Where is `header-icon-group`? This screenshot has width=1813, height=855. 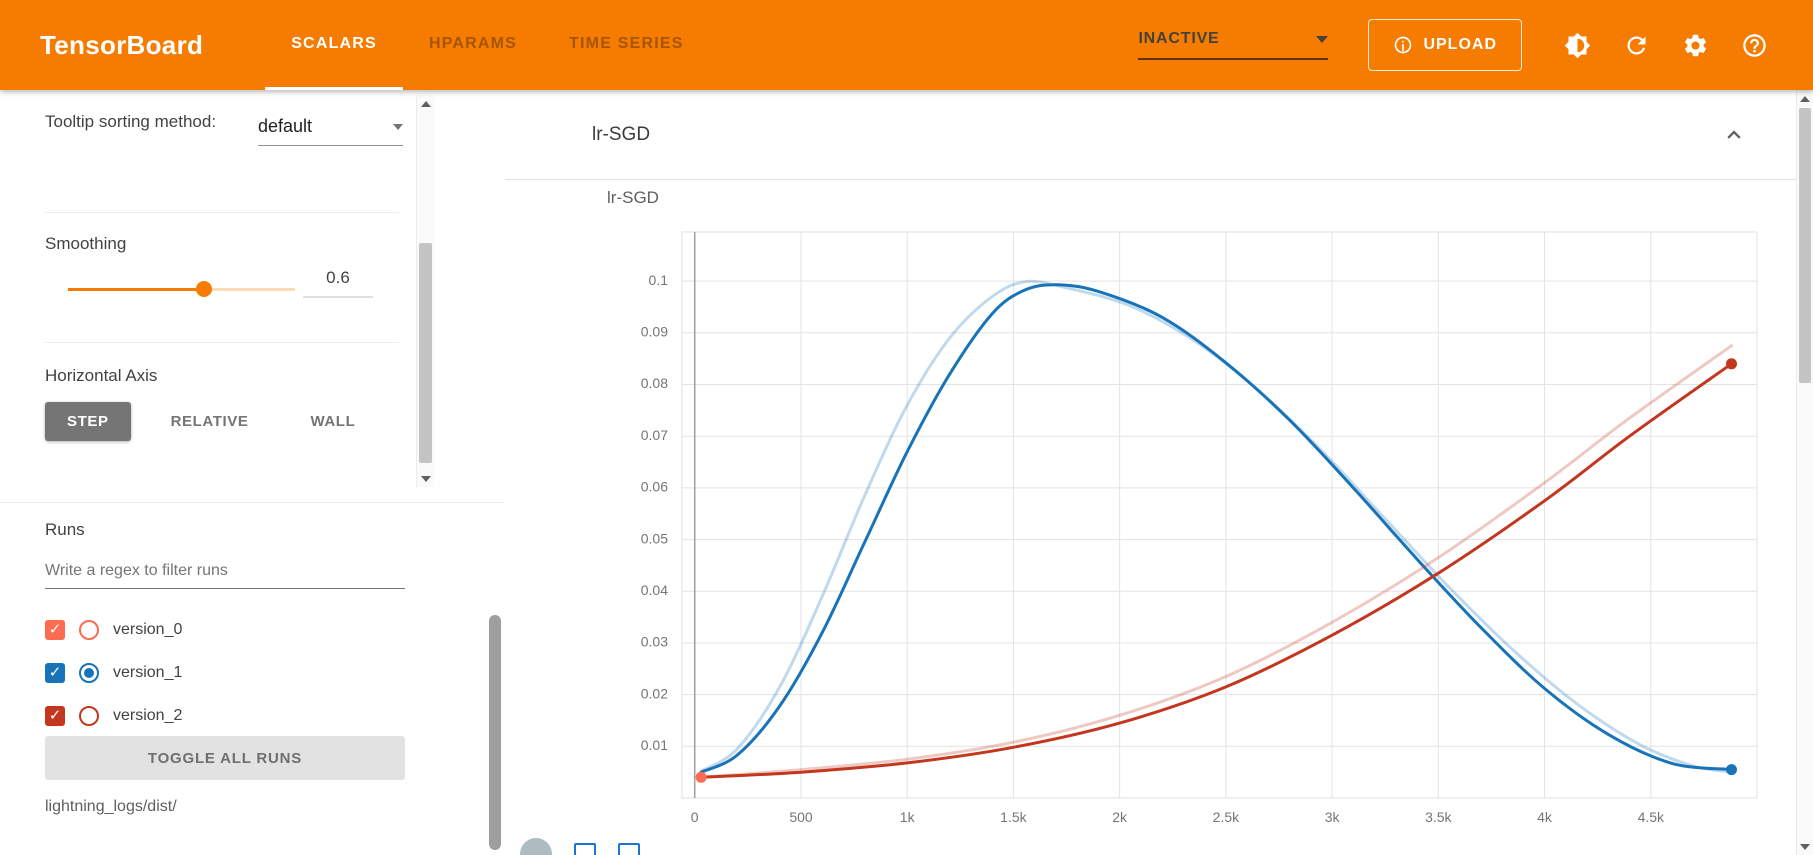 header-icon-group is located at coordinates (1666, 45).